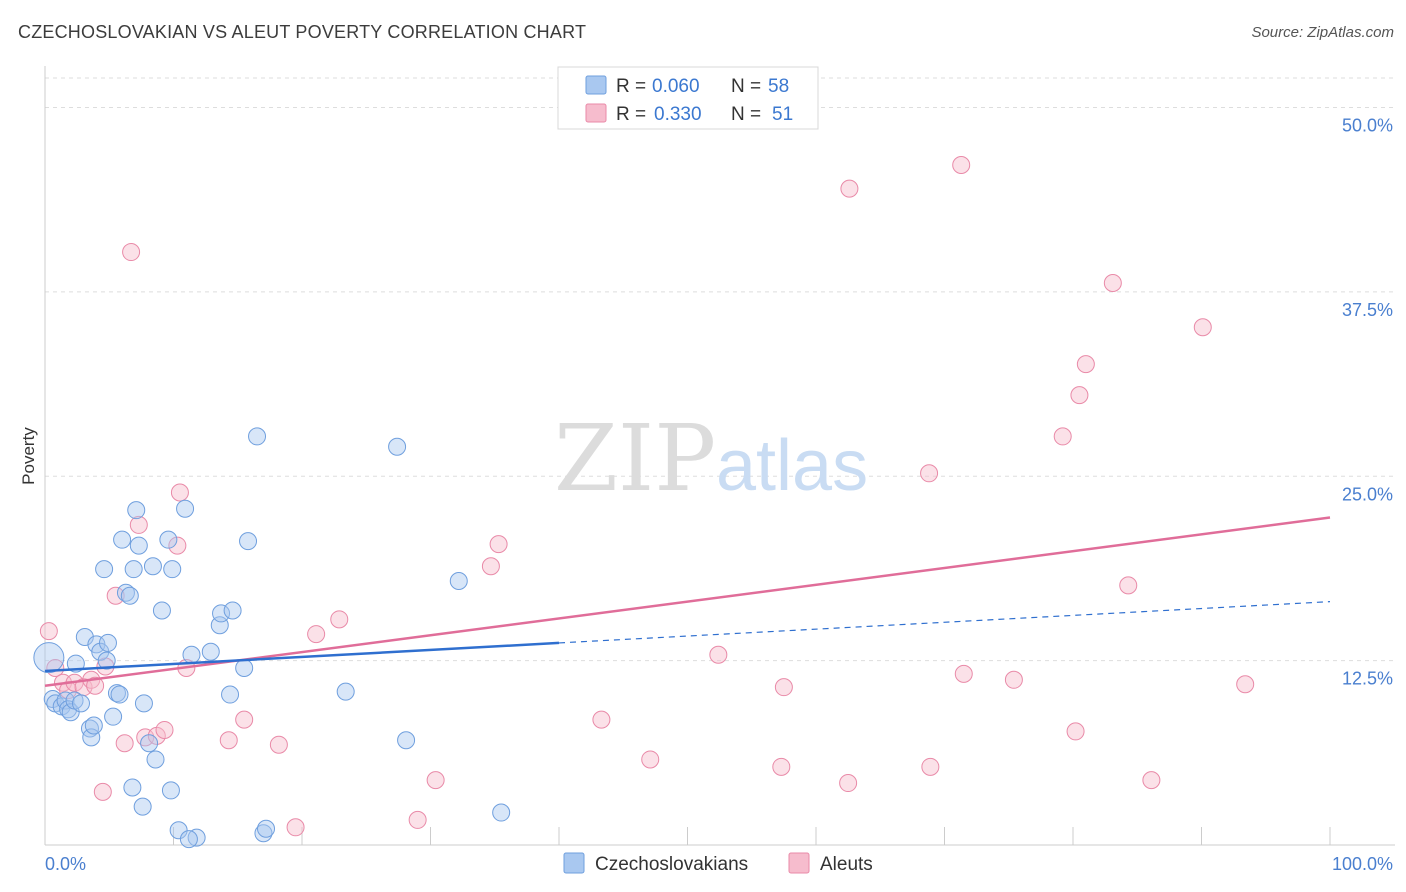  I want to click on y-tick-labels: 12.5% 25.0% 37.5% 50.0%, so click(1367, 402).